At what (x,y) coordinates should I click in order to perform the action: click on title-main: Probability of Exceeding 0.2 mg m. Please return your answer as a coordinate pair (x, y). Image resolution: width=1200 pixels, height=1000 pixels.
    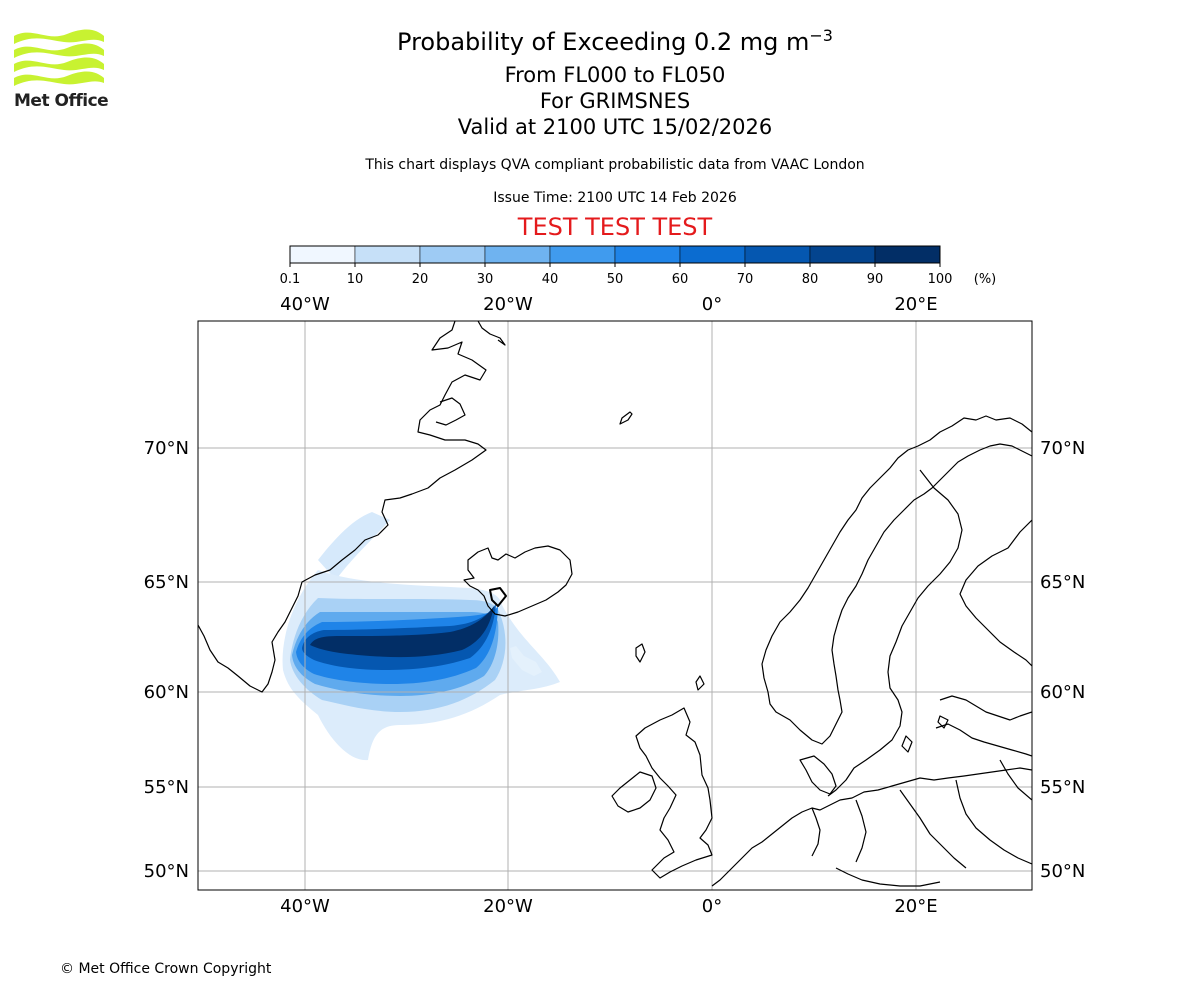
    Looking at the image, I should click on (603, 42).